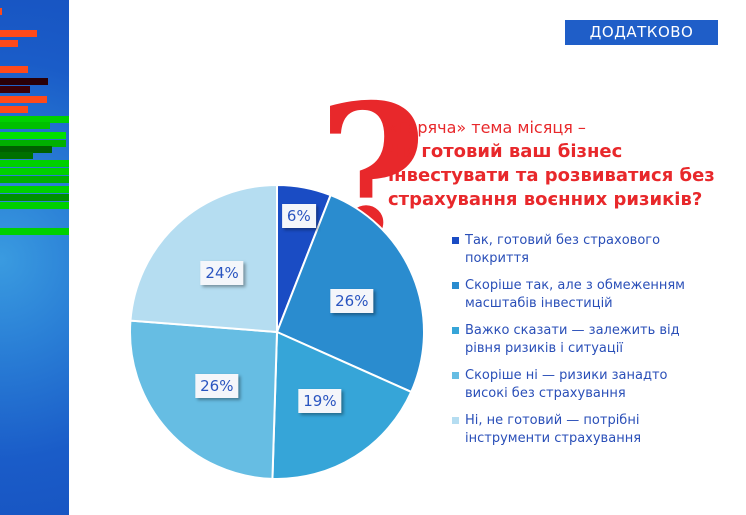 The image size is (746, 515). What do you see at coordinates (320, 400) in the screenshot?
I see `slice-label: 19%` at bounding box center [320, 400].